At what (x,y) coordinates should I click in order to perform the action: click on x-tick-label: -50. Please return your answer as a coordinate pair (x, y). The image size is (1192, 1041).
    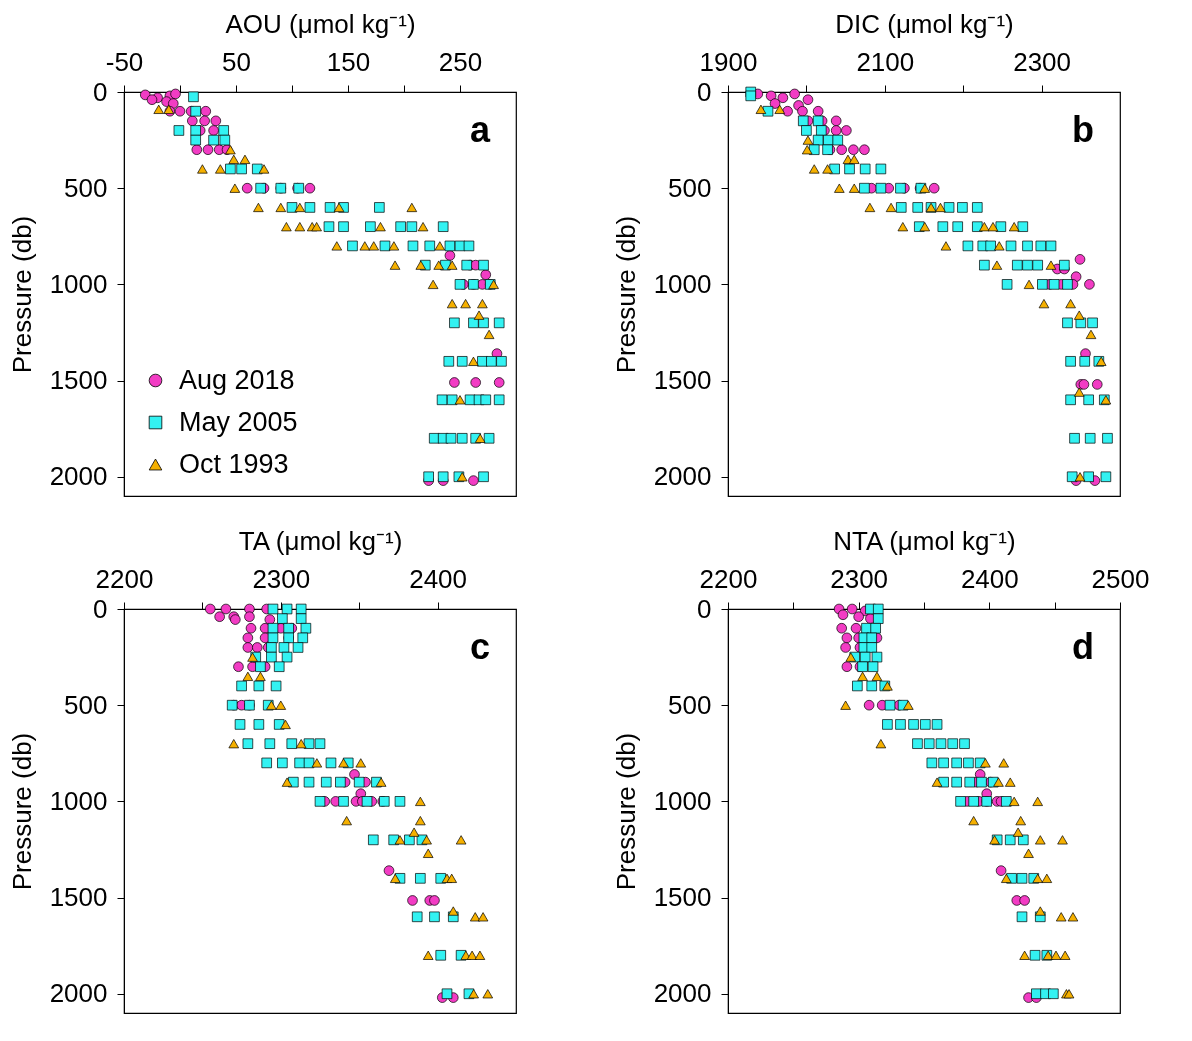
    Looking at the image, I should click on (124, 61).